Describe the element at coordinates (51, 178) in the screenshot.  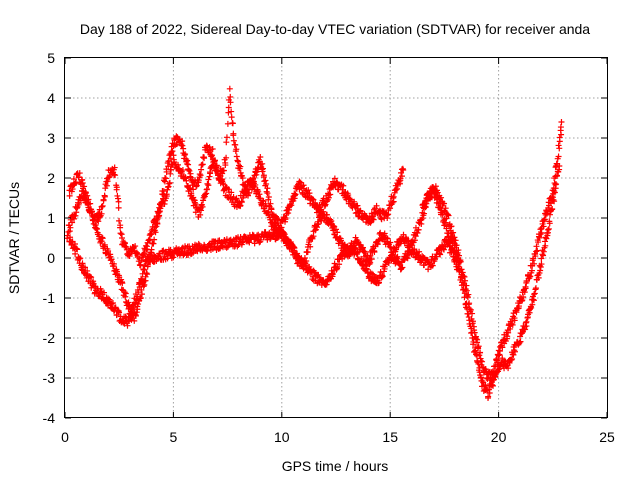
I see `y-tick-label: 2` at that location.